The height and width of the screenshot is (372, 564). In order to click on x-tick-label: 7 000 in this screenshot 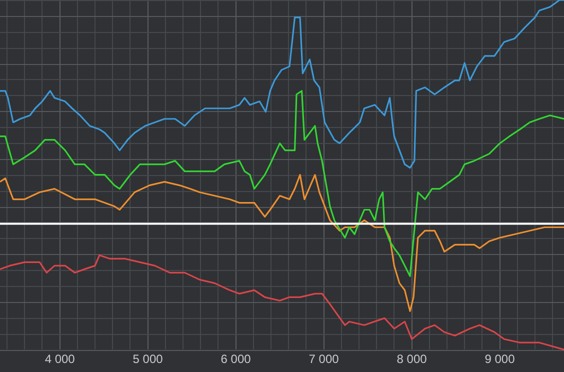, I will do `click(324, 359)`.